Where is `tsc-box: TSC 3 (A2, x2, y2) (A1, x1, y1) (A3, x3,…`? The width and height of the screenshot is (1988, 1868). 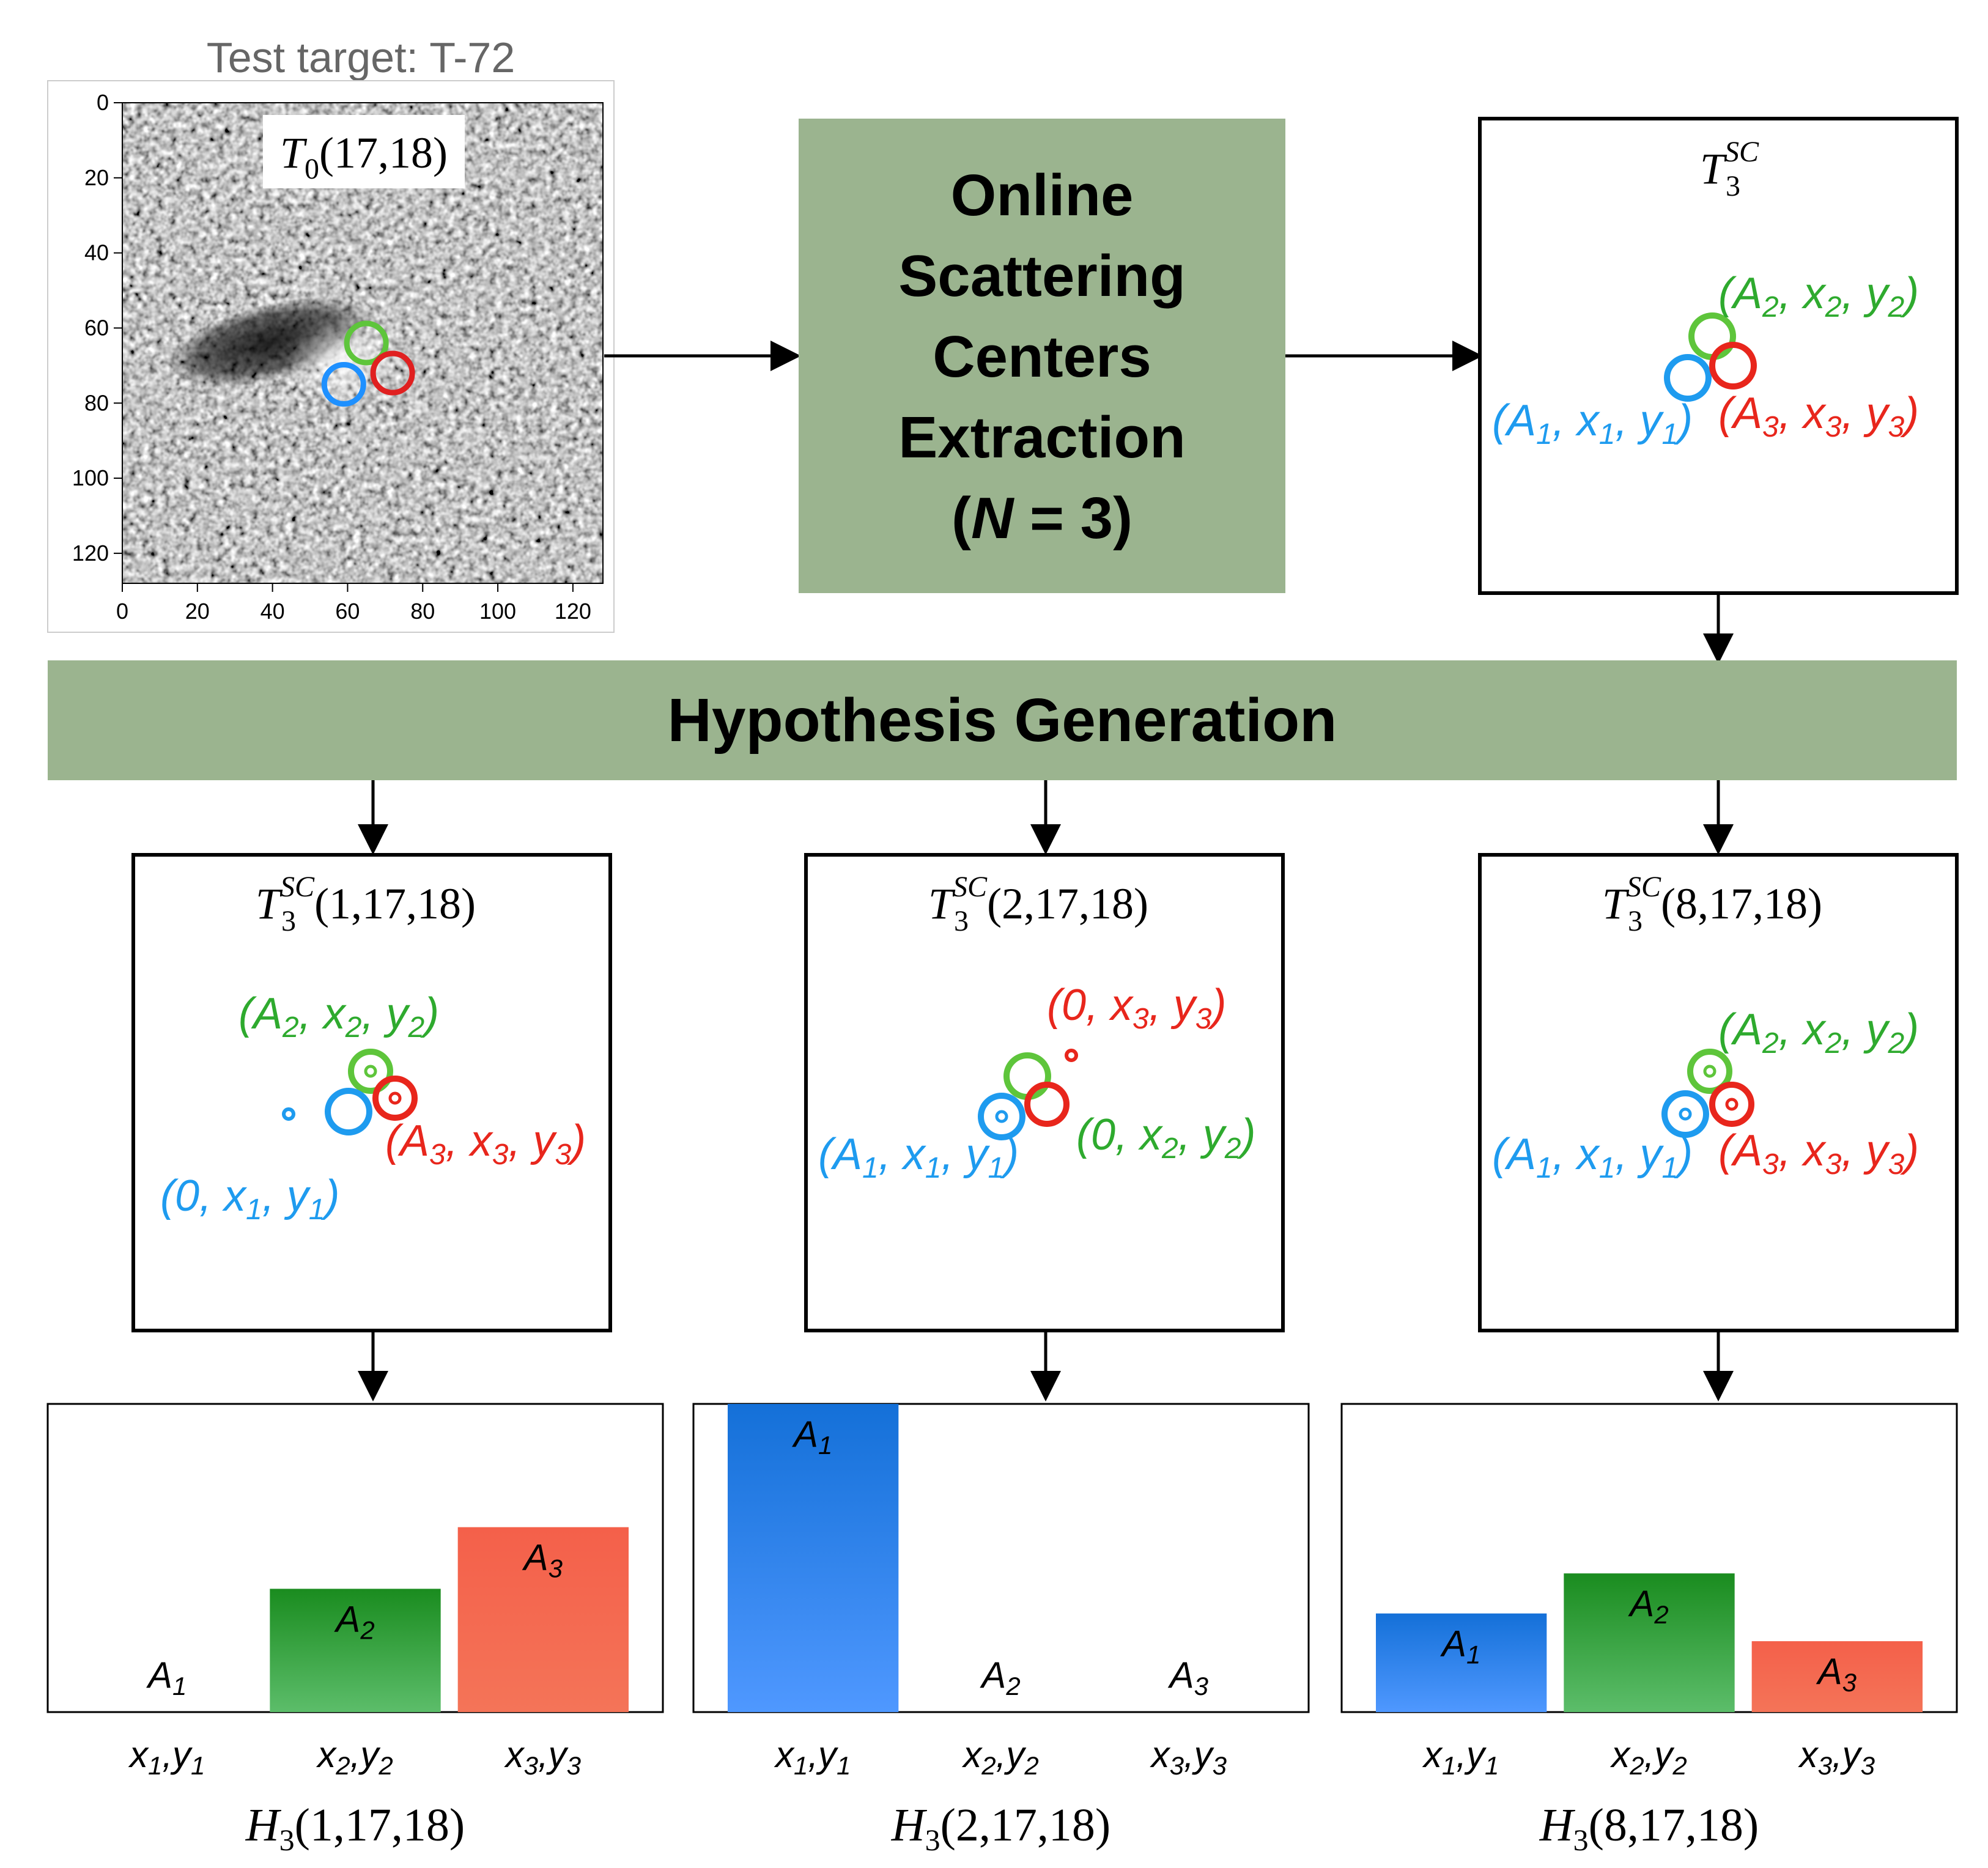
tsc-box: TSC 3 (A2, x2, y2) (A1, x1, y1) (A3, x3,… is located at coordinates (1718, 356).